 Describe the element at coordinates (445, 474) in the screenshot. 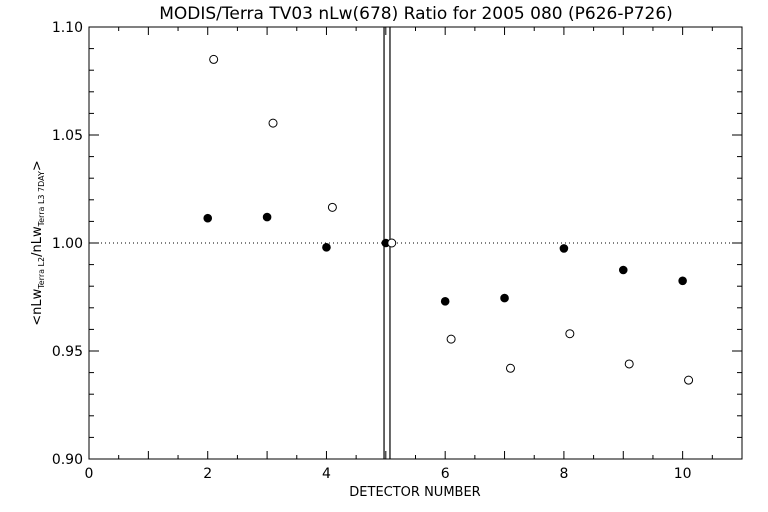

I see `x-tick-label: 6` at that location.